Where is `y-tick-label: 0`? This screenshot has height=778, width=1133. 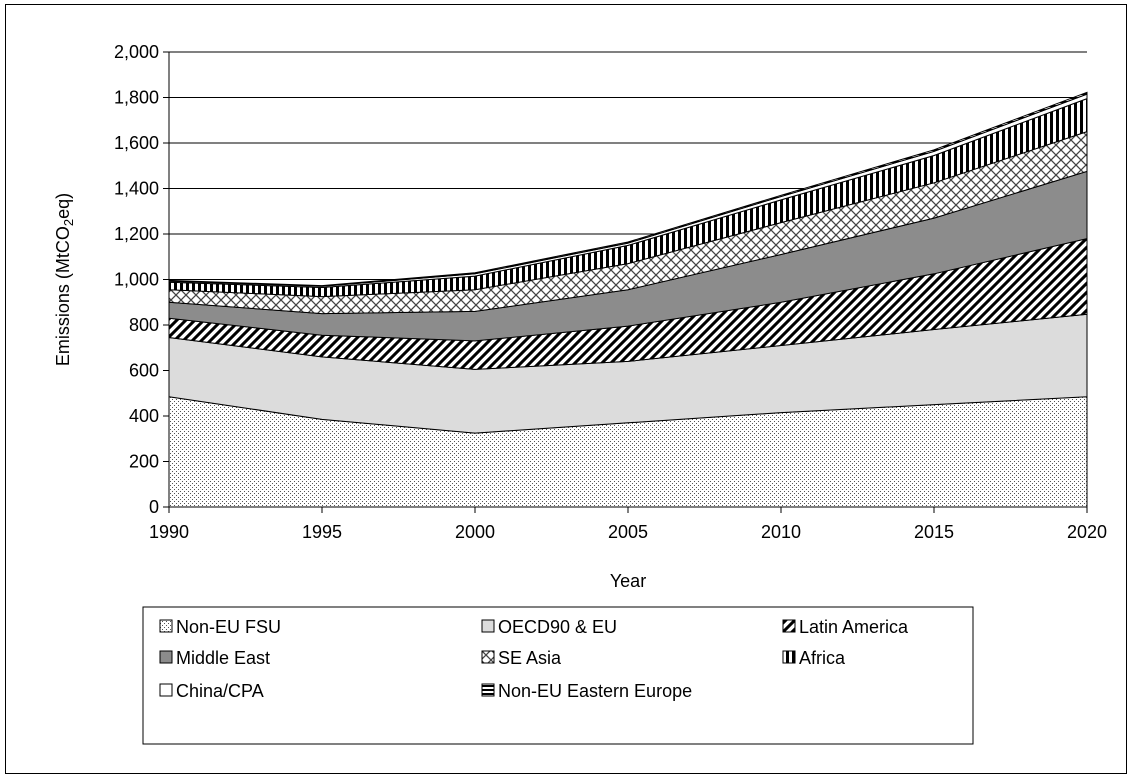 y-tick-label: 0 is located at coordinates (154, 507).